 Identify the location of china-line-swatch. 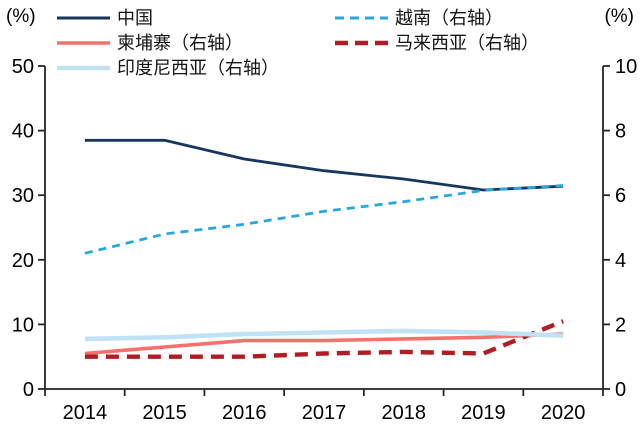
(83, 17).